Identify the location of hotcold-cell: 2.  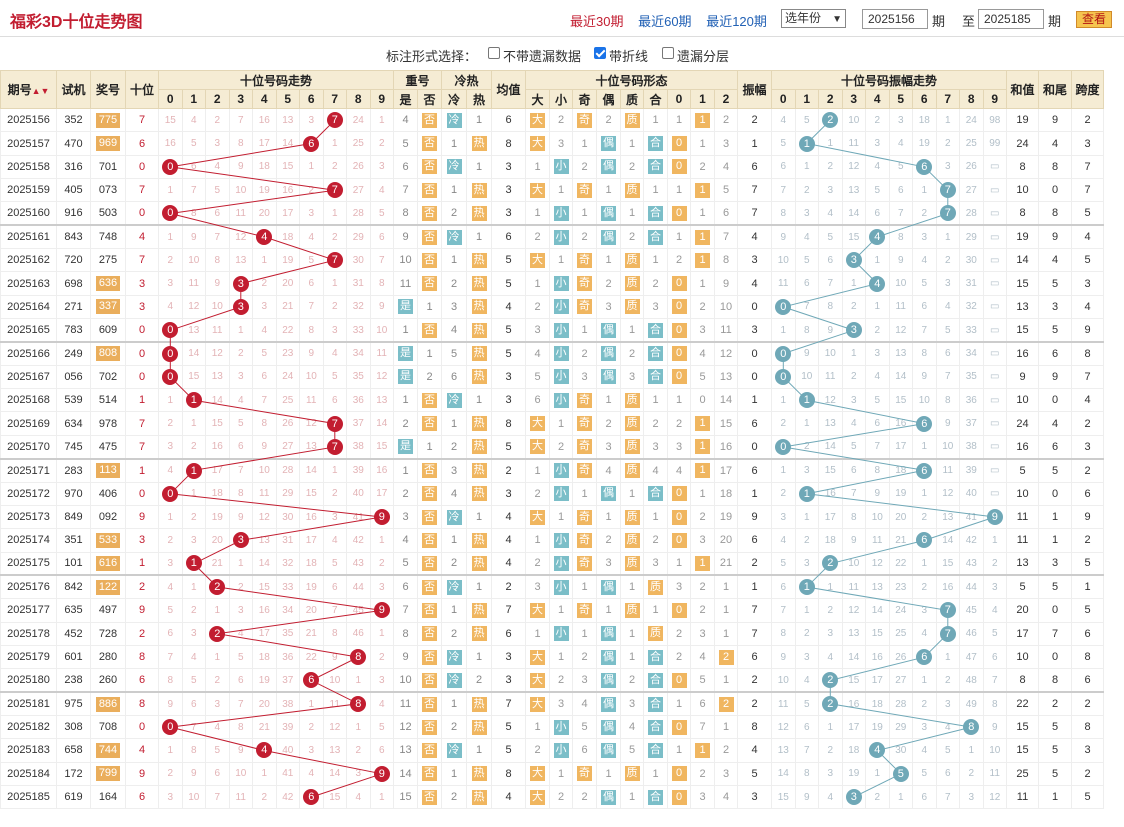
(454, 563).